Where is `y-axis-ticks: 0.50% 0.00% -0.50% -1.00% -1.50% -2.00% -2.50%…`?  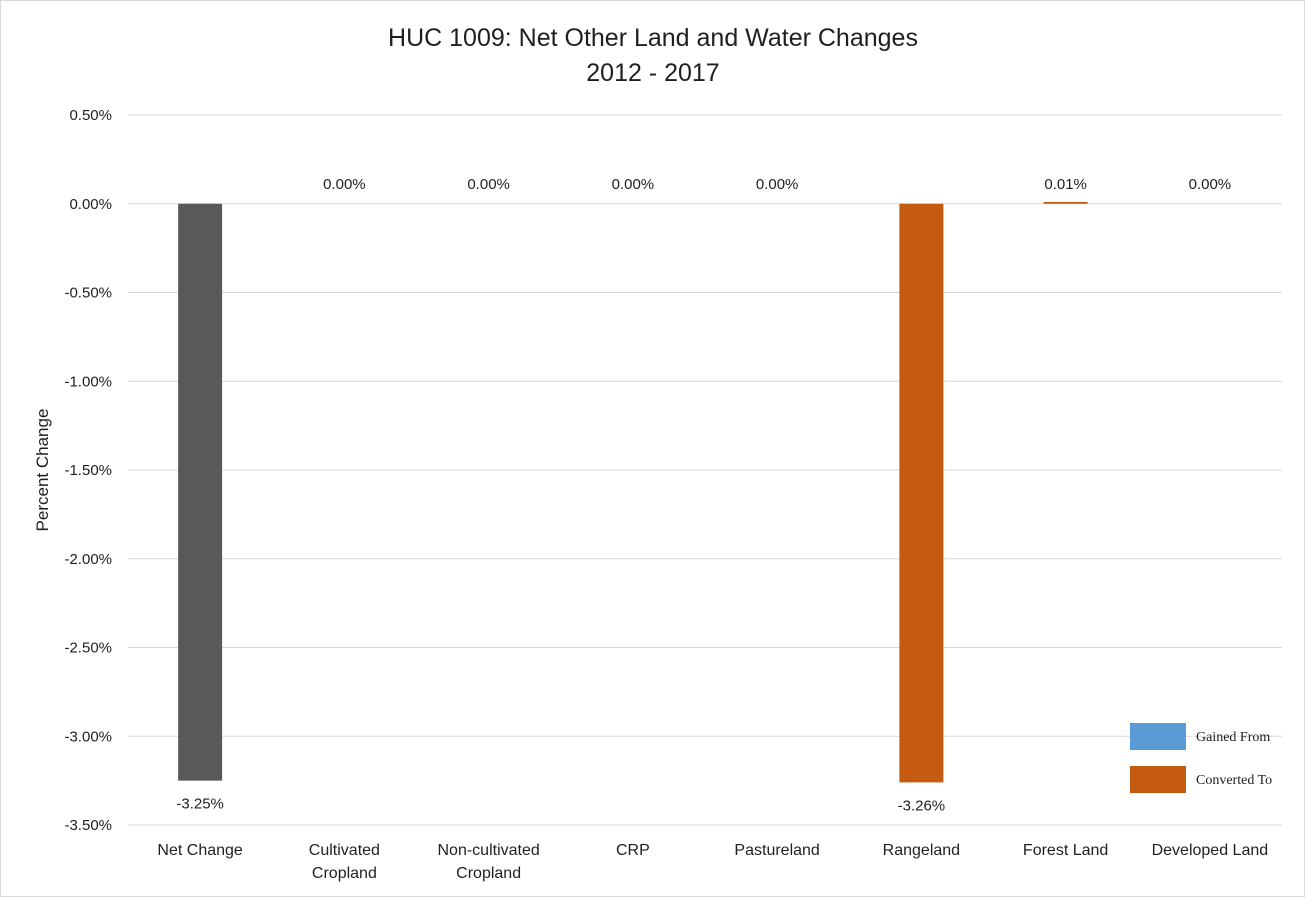
y-axis-ticks: 0.50% 0.00% -0.50% -1.00% -1.50% -2.00% -2.50%… is located at coordinates (88, 470).